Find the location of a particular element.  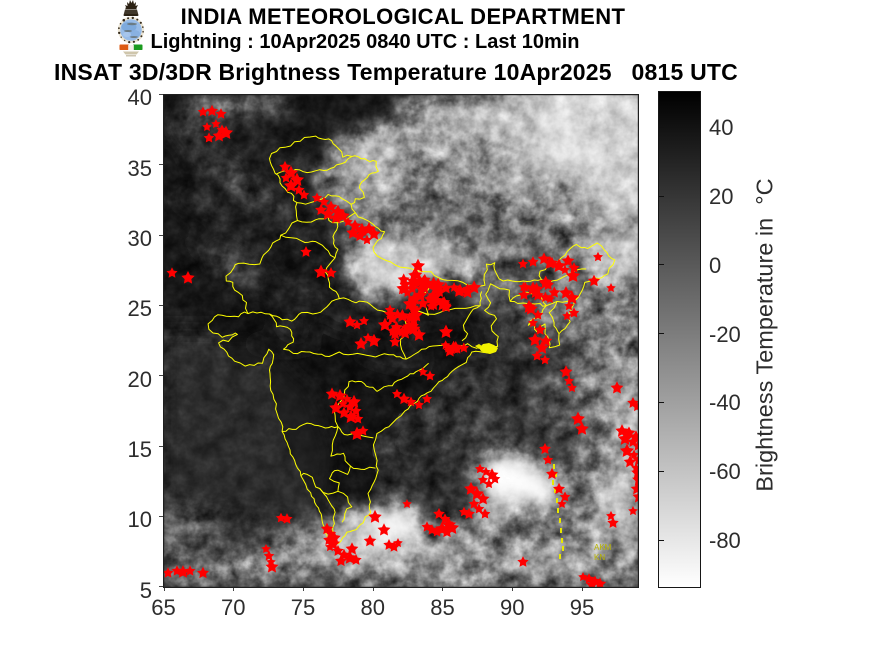

svg-text: KN is located at coordinates (599, 557).